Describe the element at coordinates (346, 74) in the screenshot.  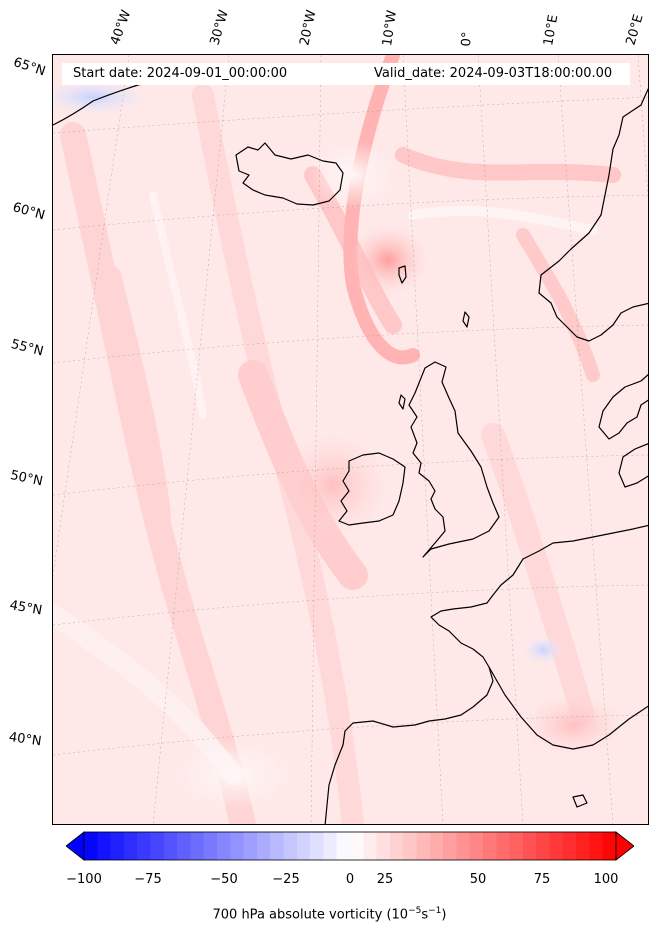
I see `info-bar` at that location.